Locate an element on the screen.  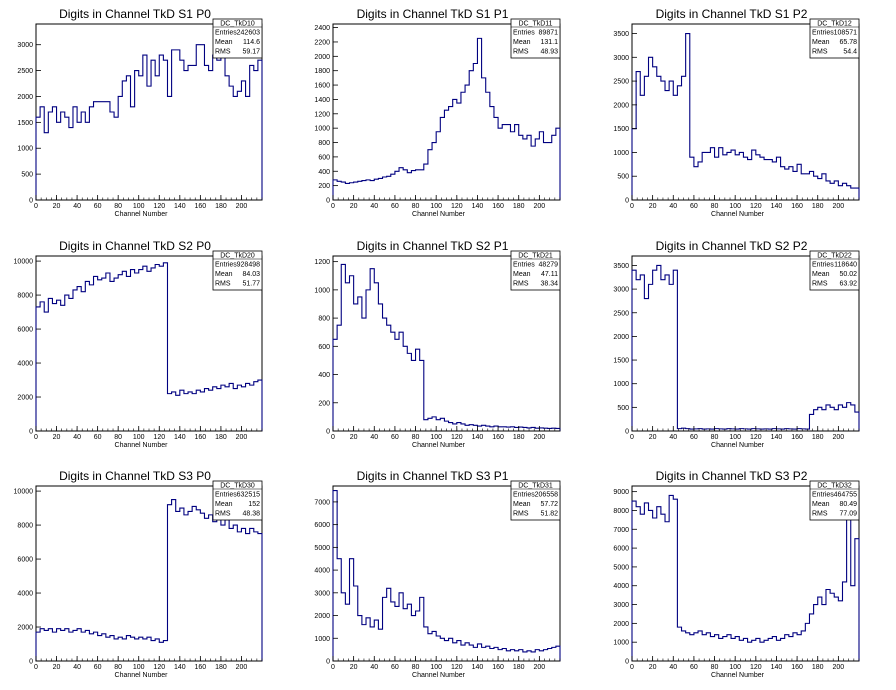
y-tick-label: 8000 is located at coordinates (621, 511).